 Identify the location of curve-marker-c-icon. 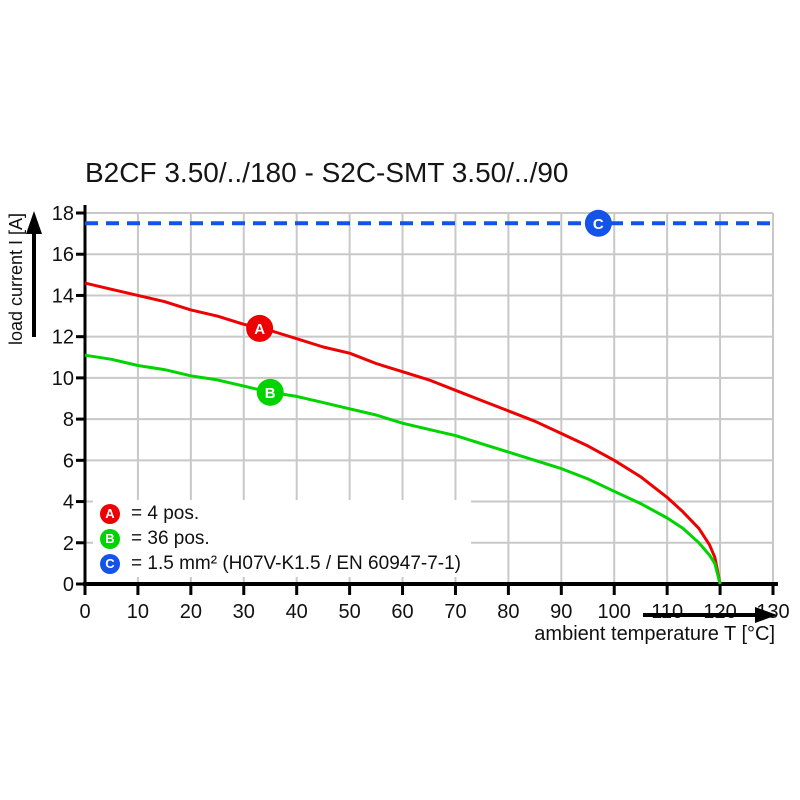
(598, 223).